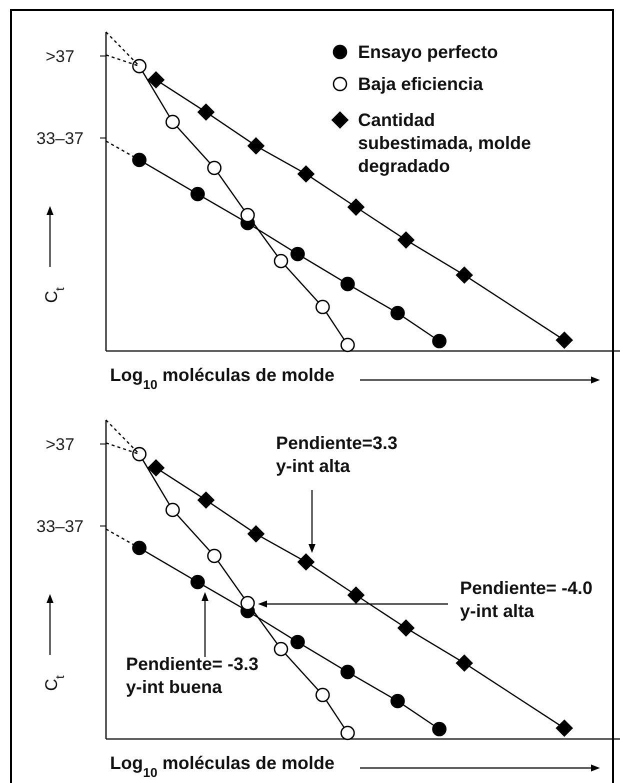 The image size is (624, 783). What do you see at coordinates (337, 454) in the screenshot?
I see `annotation: Pendiente=3.3 y-int alta` at bounding box center [337, 454].